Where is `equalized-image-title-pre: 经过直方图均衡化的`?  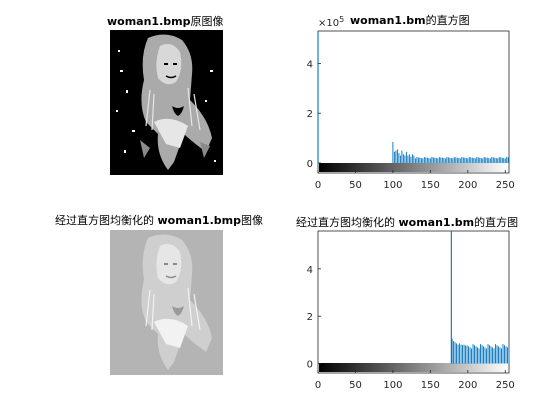
equalized-image-title-pre: 经过直方图均衡化的 is located at coordinates (106, 220).